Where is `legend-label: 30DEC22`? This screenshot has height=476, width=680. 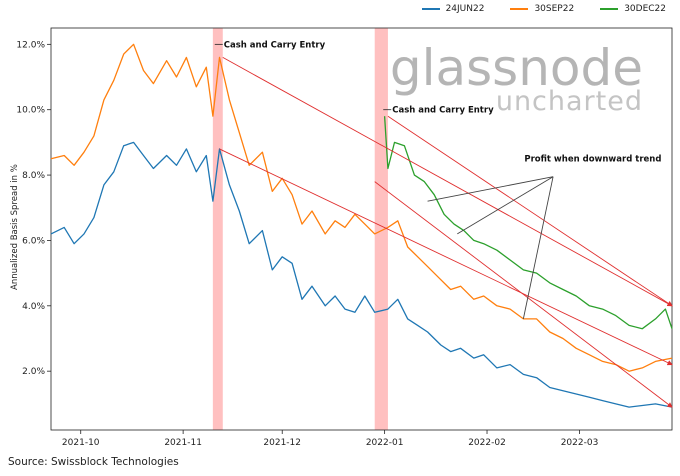
legend-label: 30DEC22 is located at coordinates (645, 9).